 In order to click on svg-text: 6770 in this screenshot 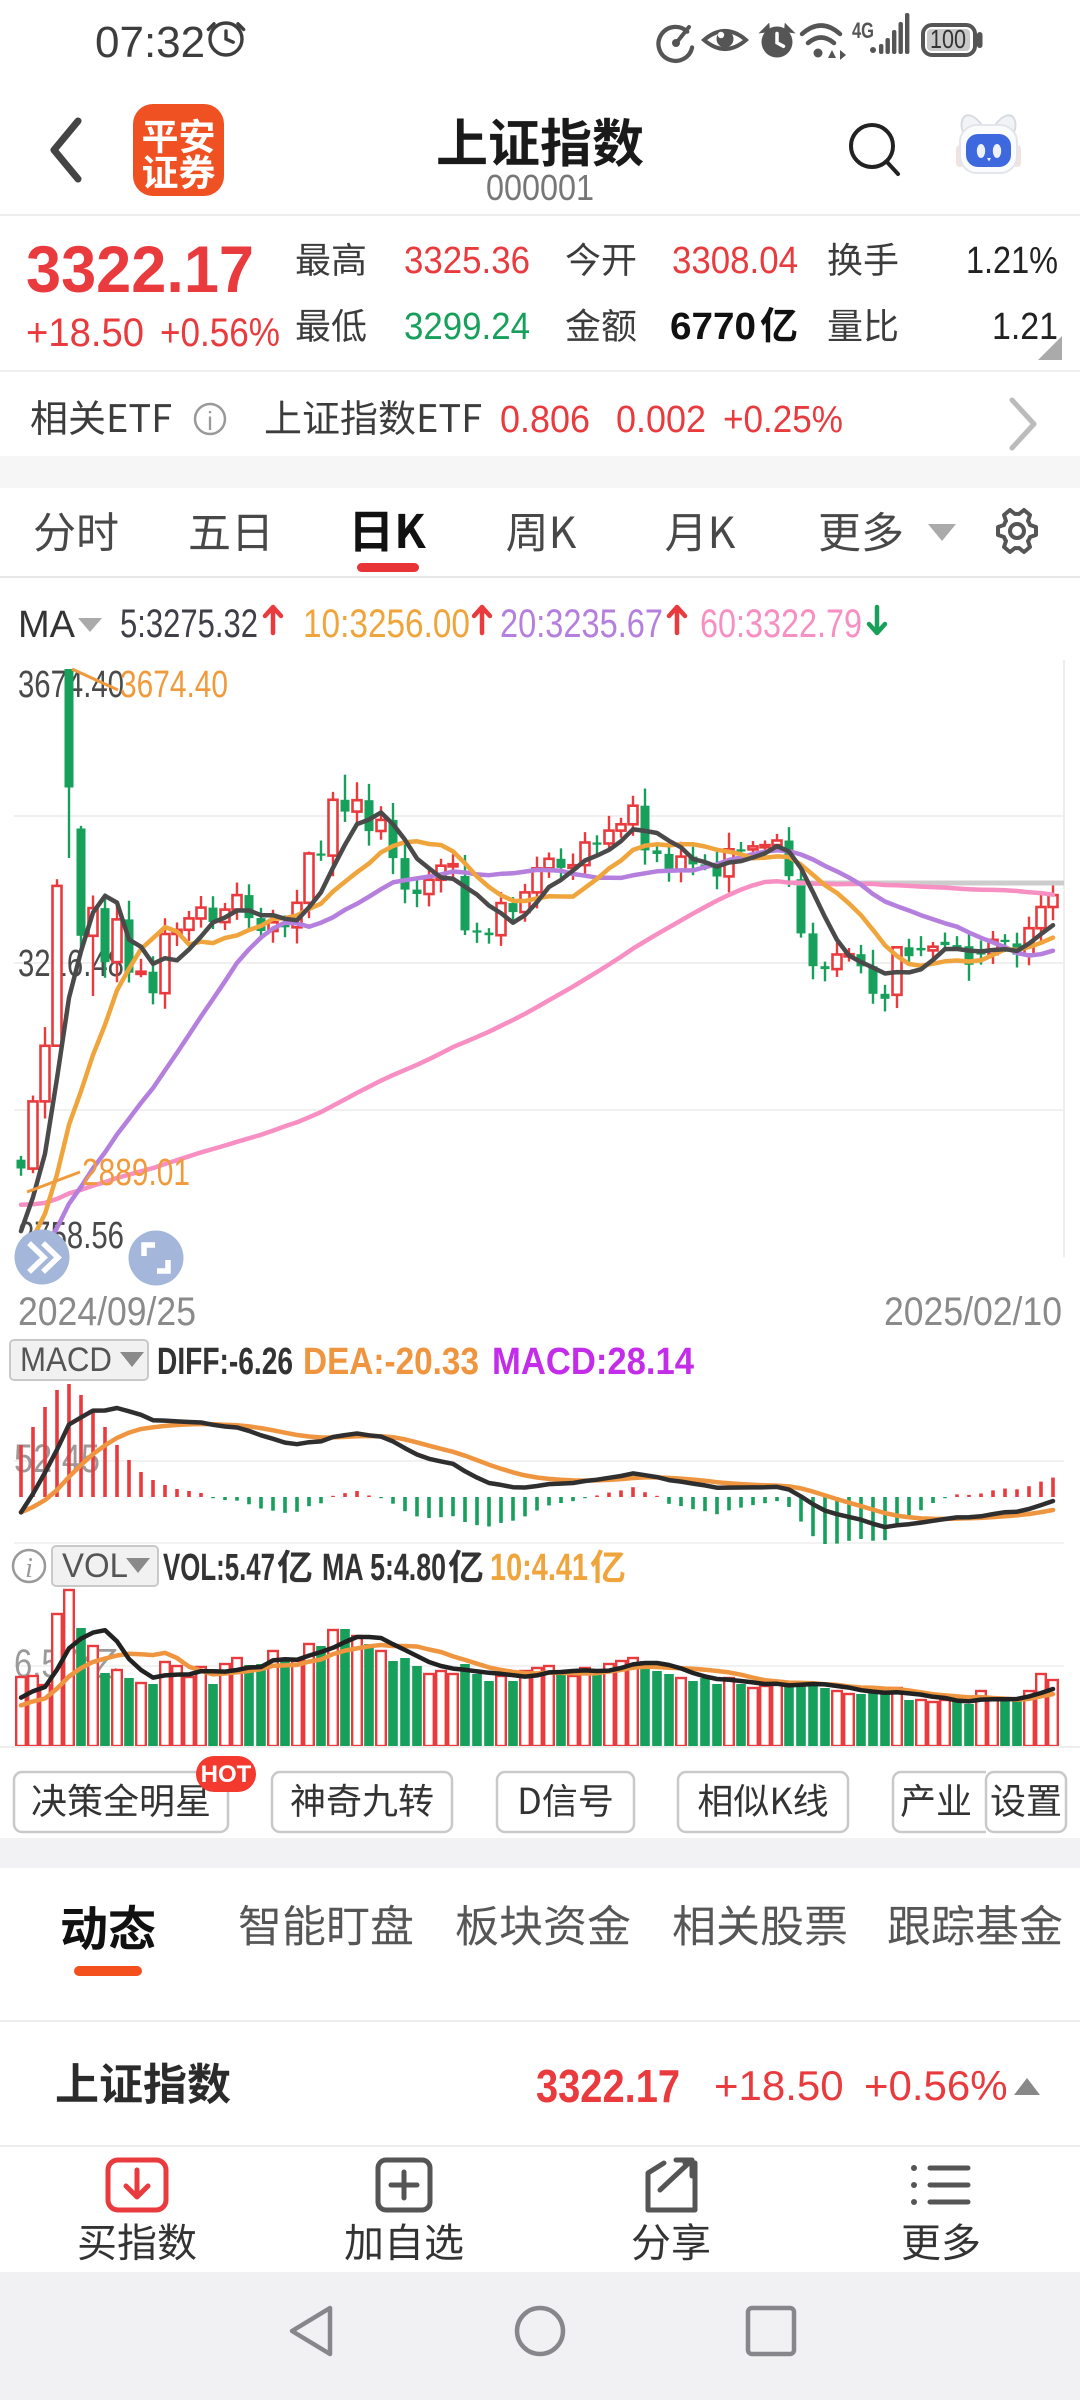, I will do `click(713, 327)`.